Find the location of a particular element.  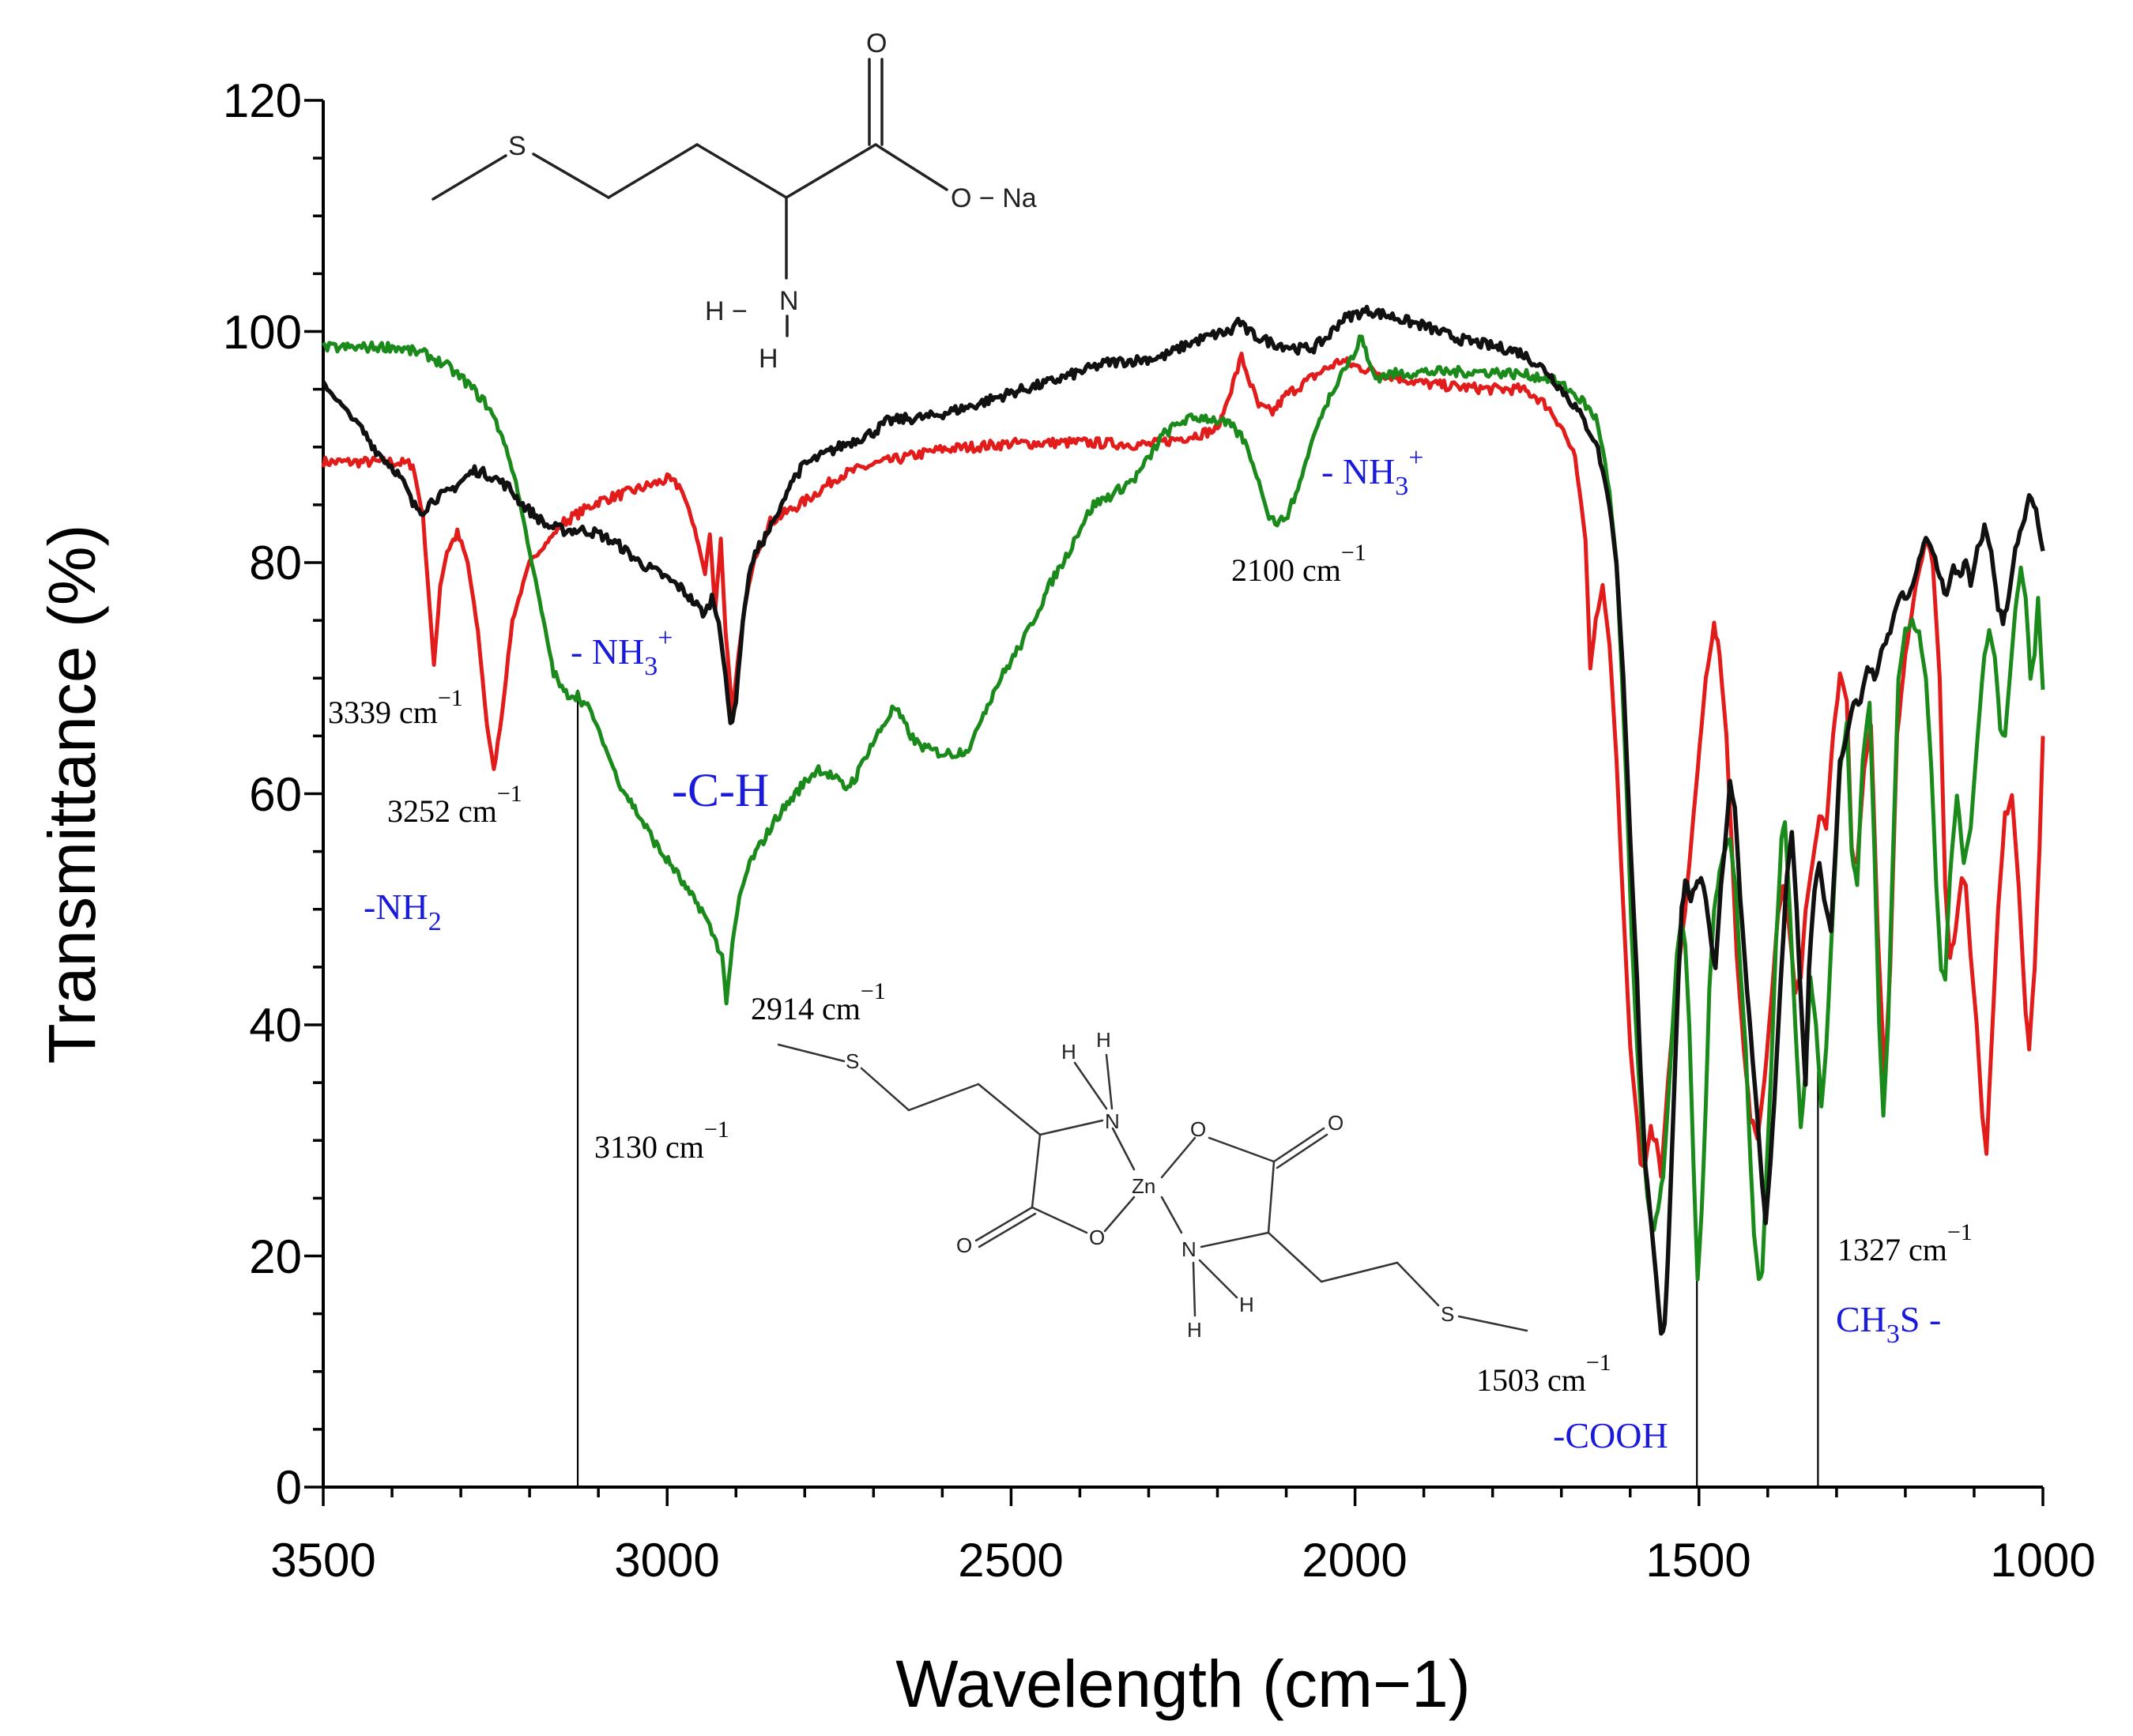

group-label-nh3-left: - NH3+ is located at coordinates (622, 652).